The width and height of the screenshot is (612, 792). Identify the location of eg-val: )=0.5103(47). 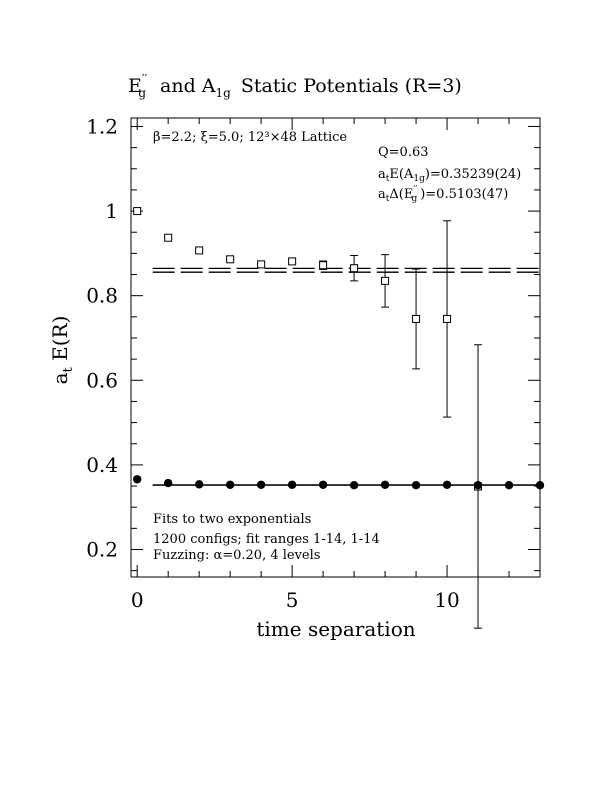
(464, 194).